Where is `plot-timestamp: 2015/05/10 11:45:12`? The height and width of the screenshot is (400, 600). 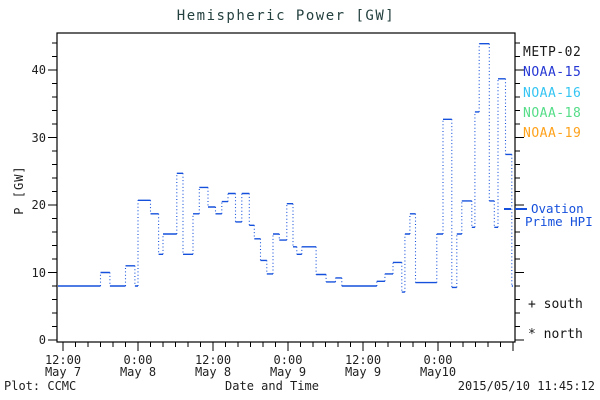 plot-timestamp: 2015/05/10 11:45:12 is located at coordinates (526, 386).